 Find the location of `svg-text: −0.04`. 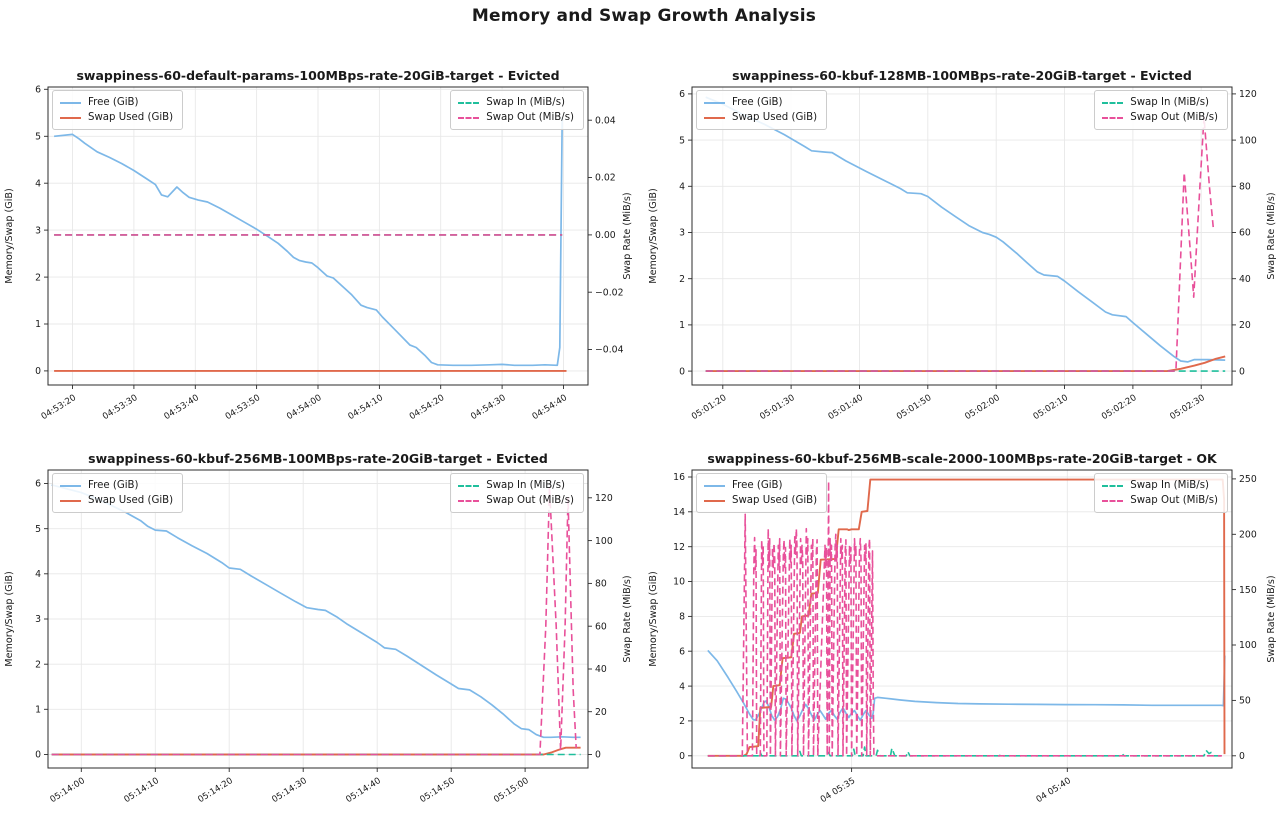

svg-text: −0.04 is located at coordinates (609, 350).